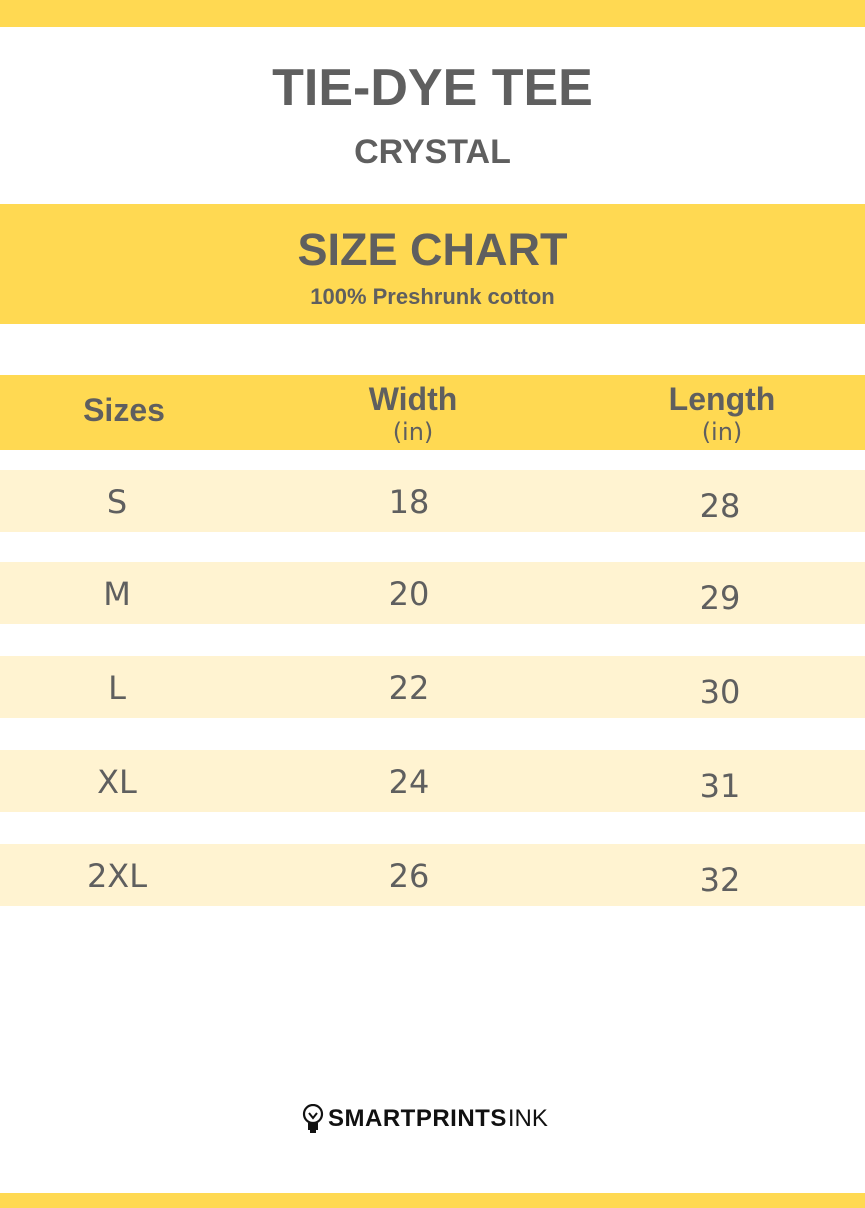 The height and width of the screenshot is (1208, 865). Describe the element at coordinates (413, 432) in the screenshot. I see `header-width-unit: (in)` at that location.